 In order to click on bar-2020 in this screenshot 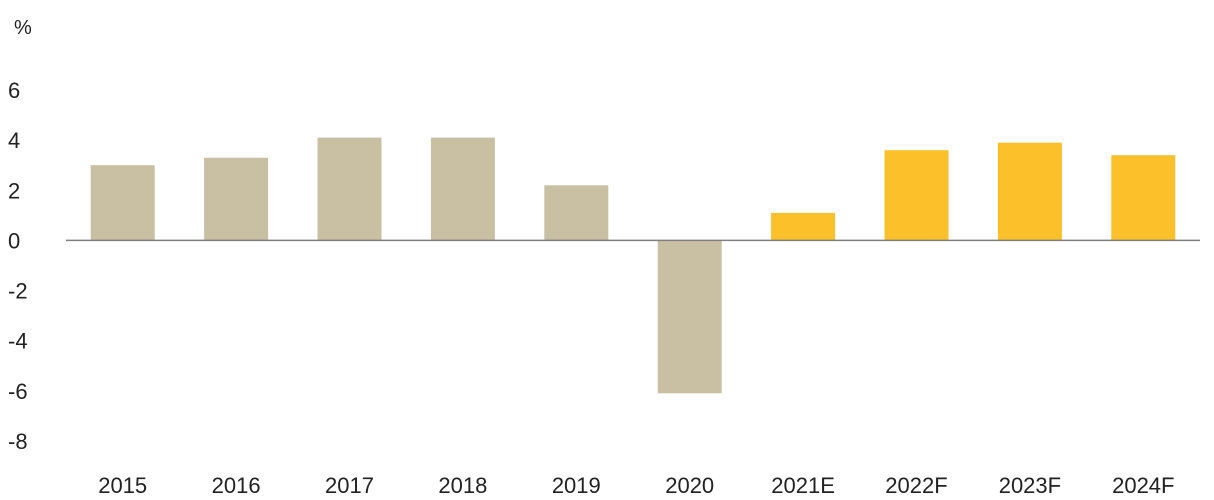, I will do `click(689, 317)`.